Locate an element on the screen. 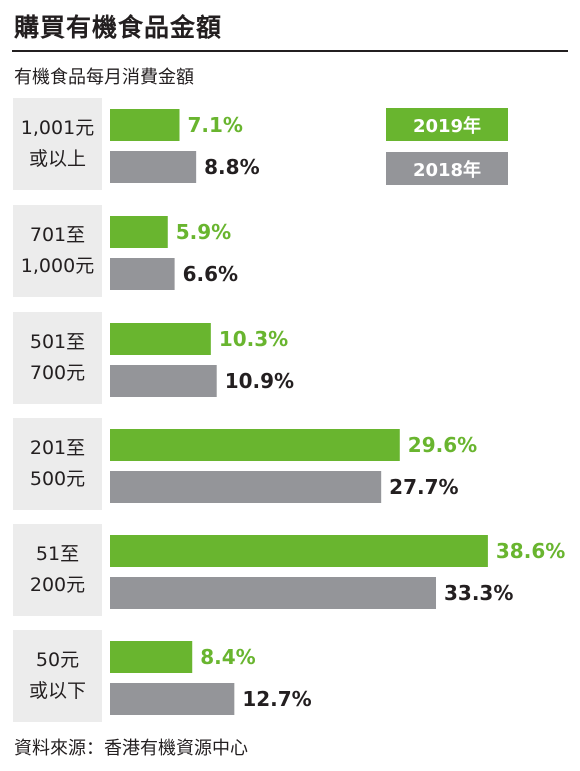 Image resolution: width=580 pixels, height=771 pixels. category-label: 201至 500元 is located at coordinates (57, 463).